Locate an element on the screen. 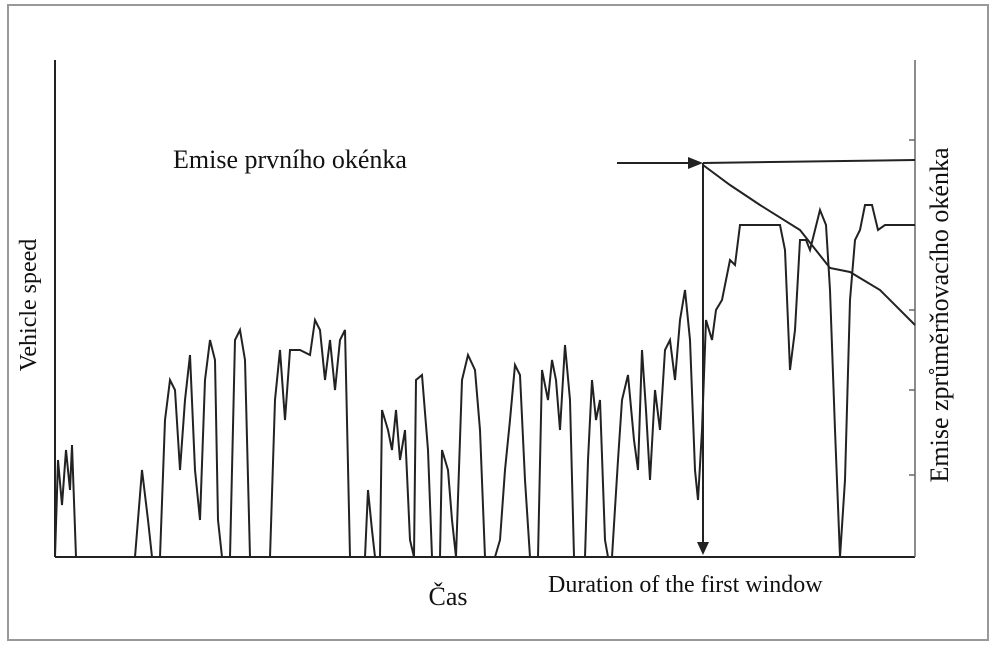 This screenshot has height=645, width=996. averaging-emission-line is located at coordinates (809, 245).